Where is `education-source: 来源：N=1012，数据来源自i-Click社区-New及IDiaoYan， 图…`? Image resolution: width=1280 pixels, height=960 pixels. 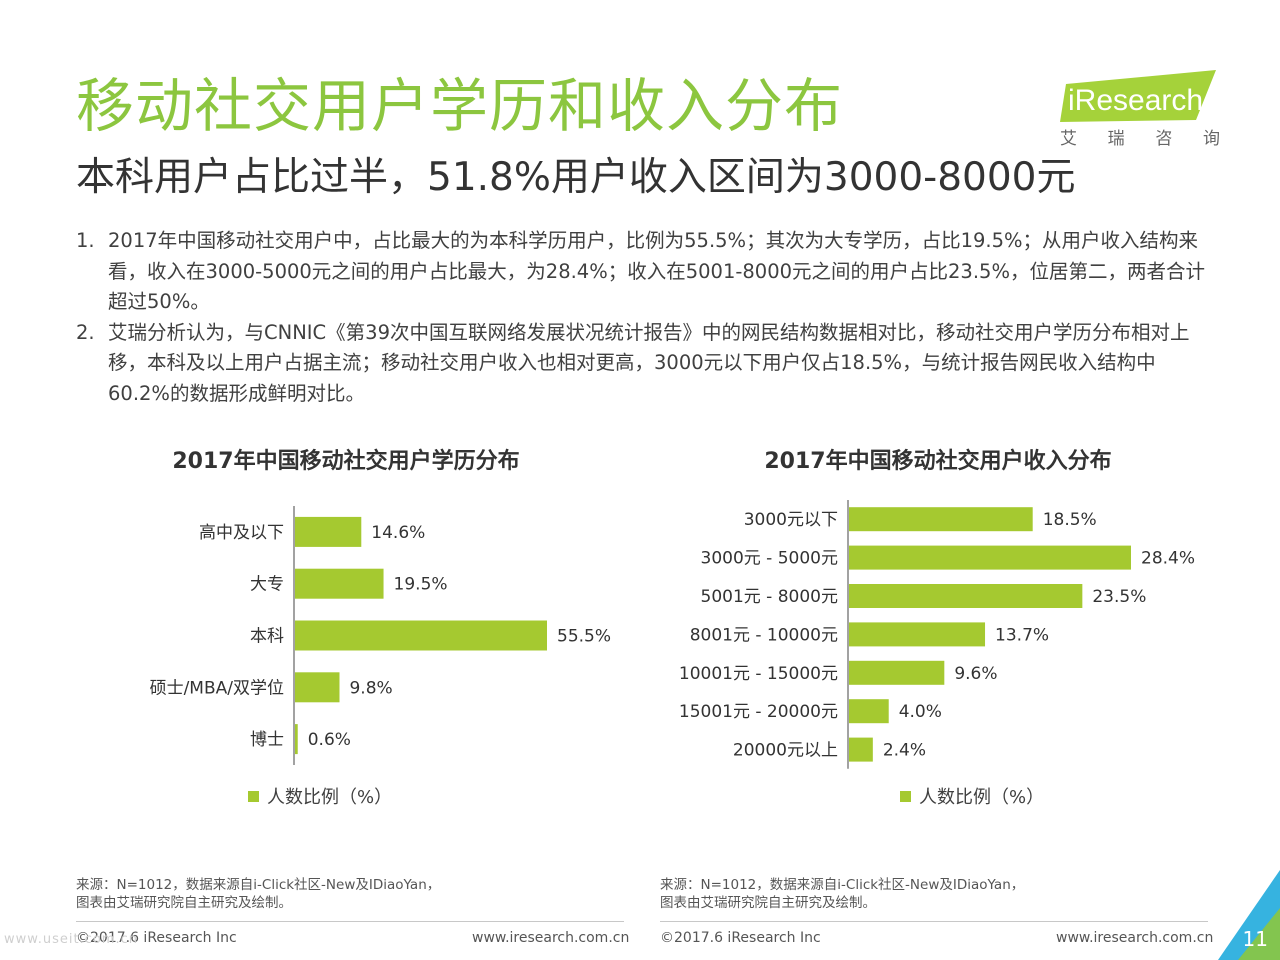 education-source: 来源：N=1012，数据来源自i-Click社区-New及IDiaoYan， 图… is located at coordinates (258, 894).